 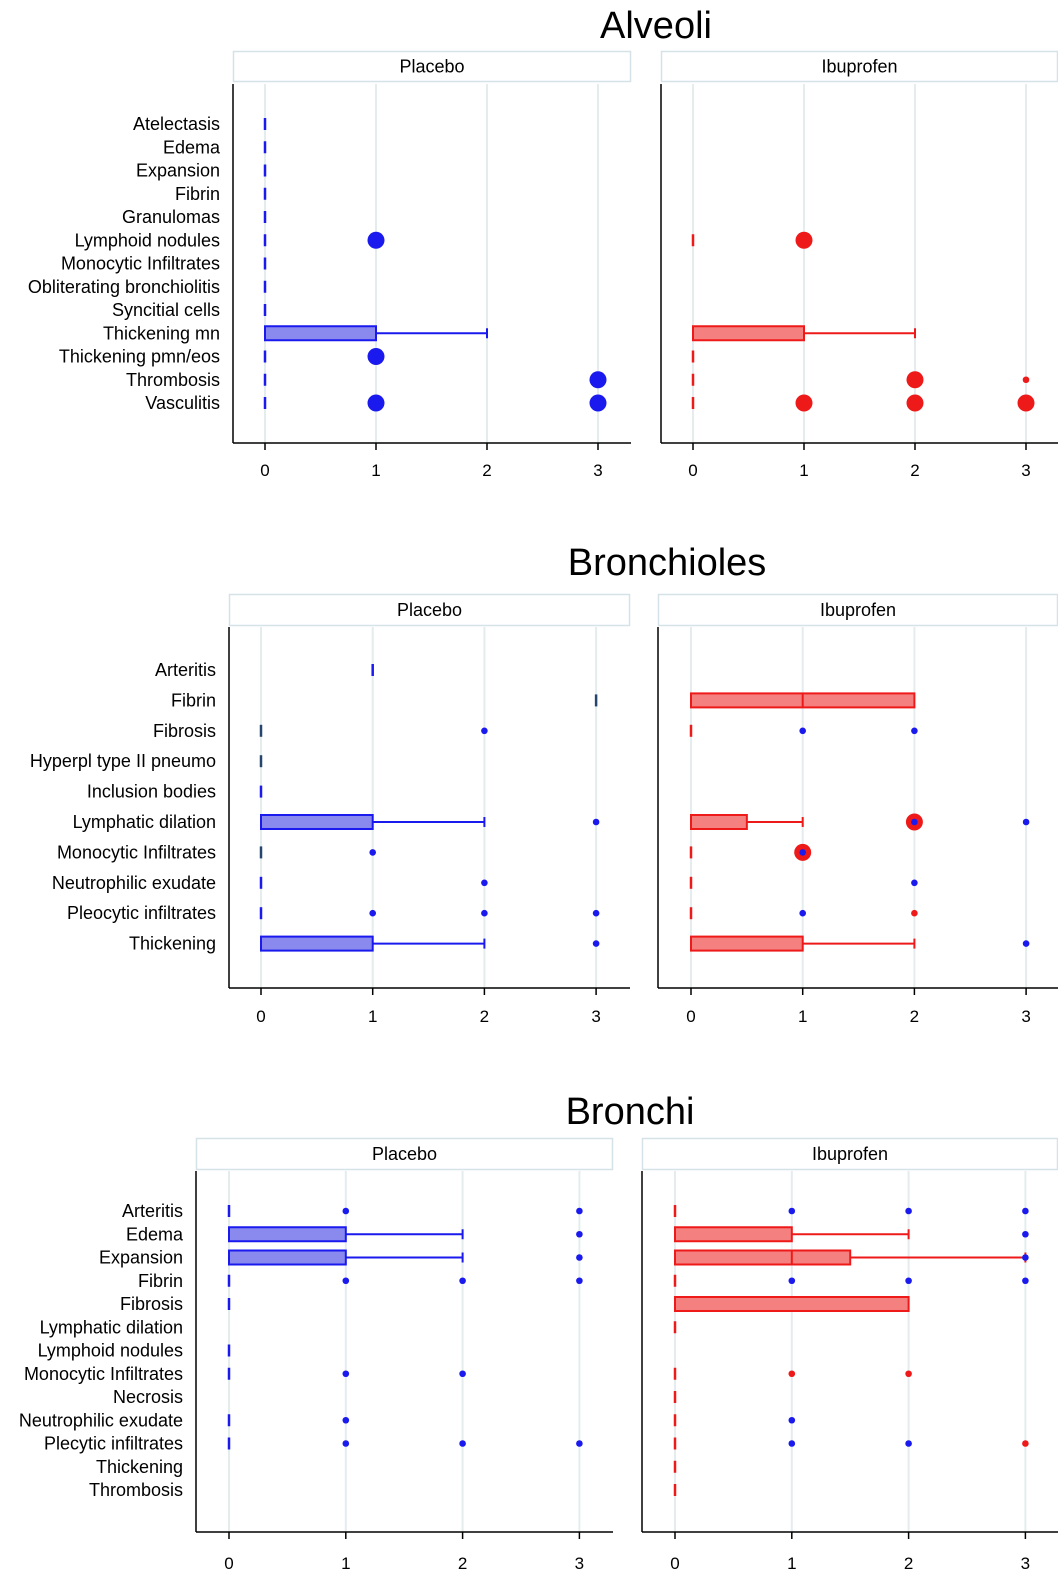 I want to click on category-label: Arteritis, so click(x=185, y=670).